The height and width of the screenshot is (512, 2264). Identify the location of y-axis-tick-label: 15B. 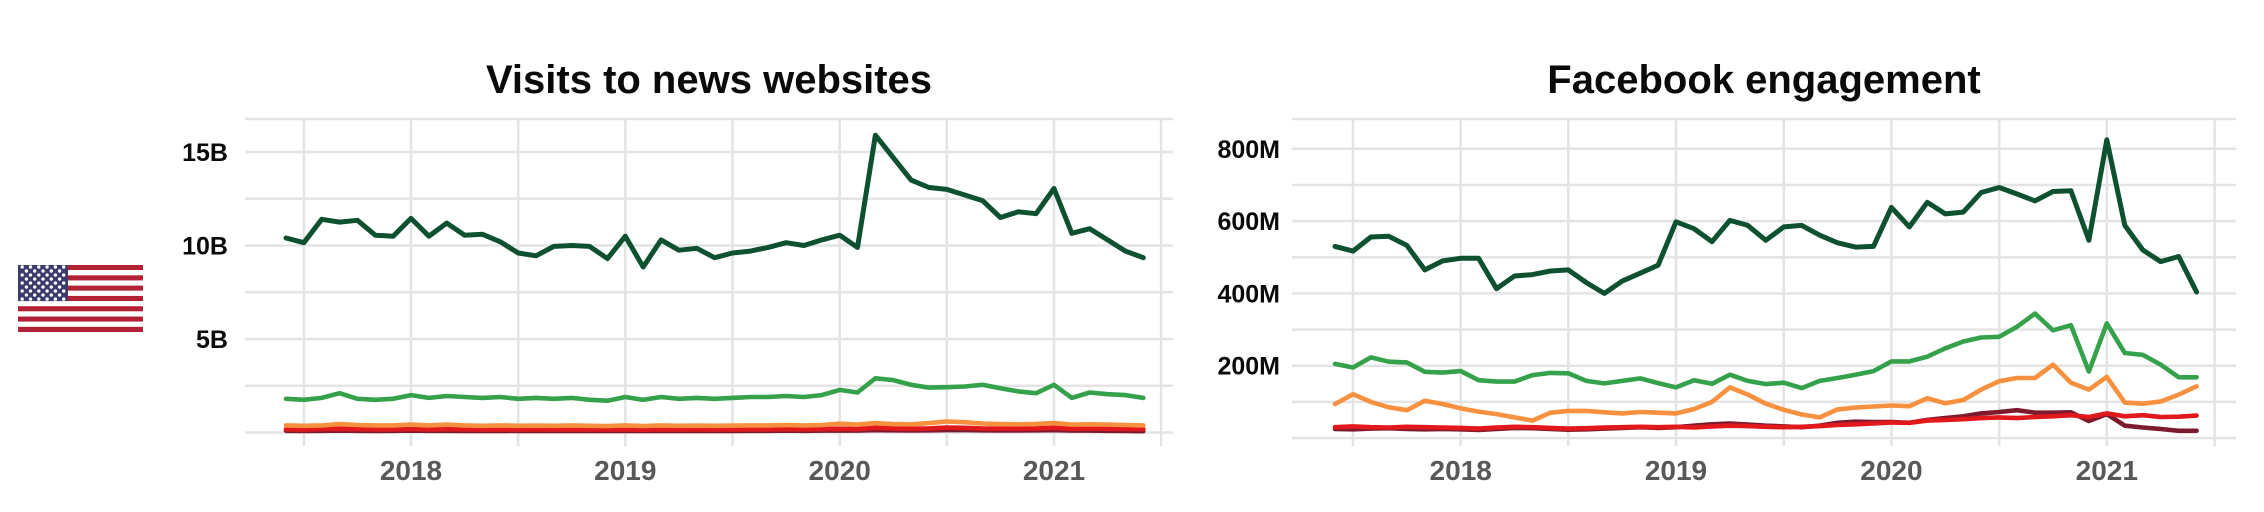
(205, 153).